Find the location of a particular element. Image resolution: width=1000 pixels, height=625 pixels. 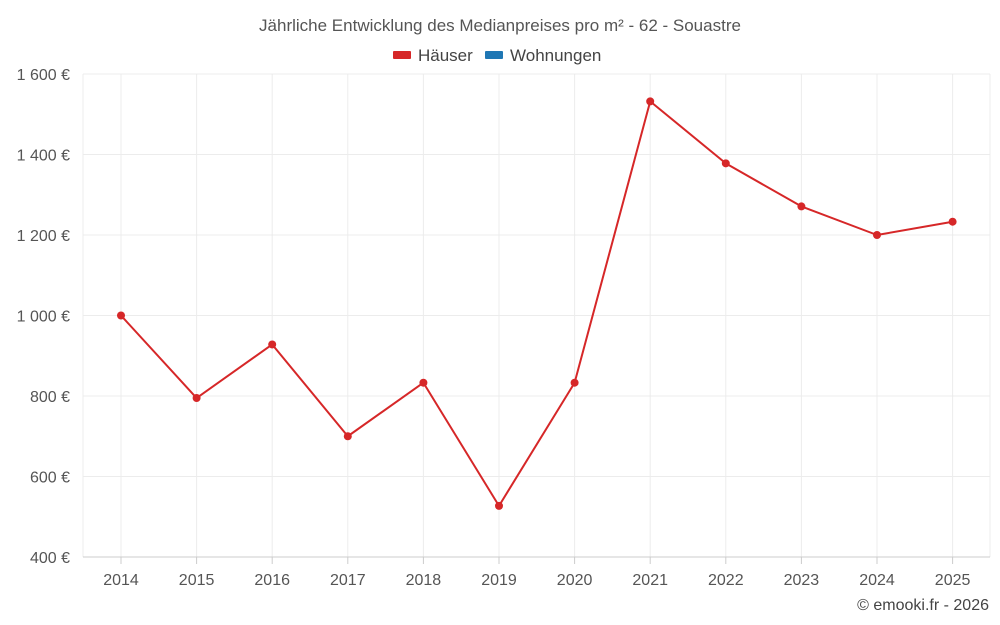

data-point-h-user-2023 is located at coordinates (801, 206).